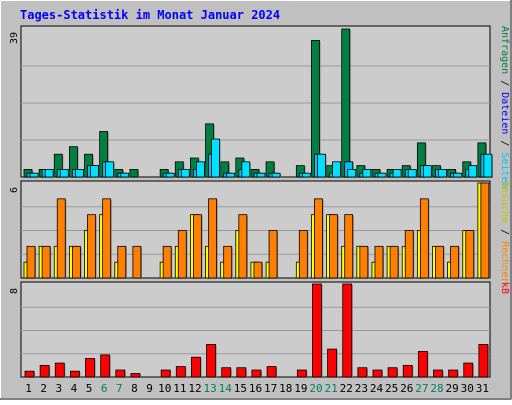  What do you see at coordinates (209, 388) in the screenshot?
I see `day-label-13: 13` at bounding box center [209, 388].